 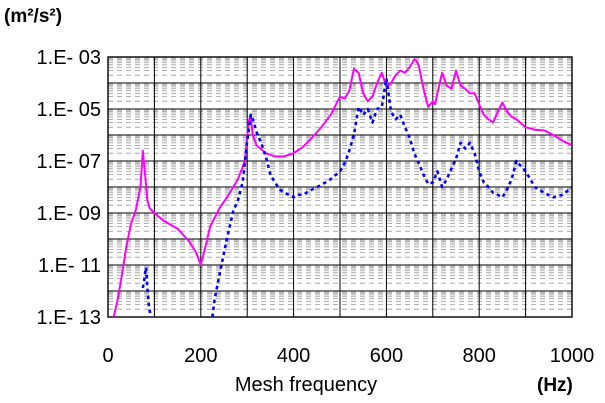 I want to click on y-tick-label: 1.E- 13, so click(x=69, y=318).